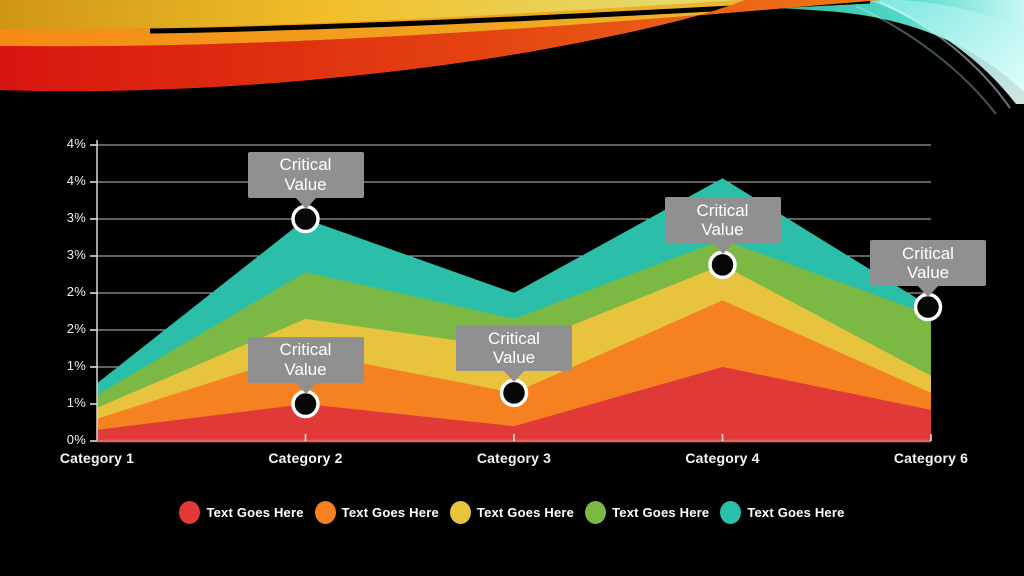 The width and height of the screenshot is (1024, 576). I want to click on legend-item-2: Text Goes Here, so click(512, 512).